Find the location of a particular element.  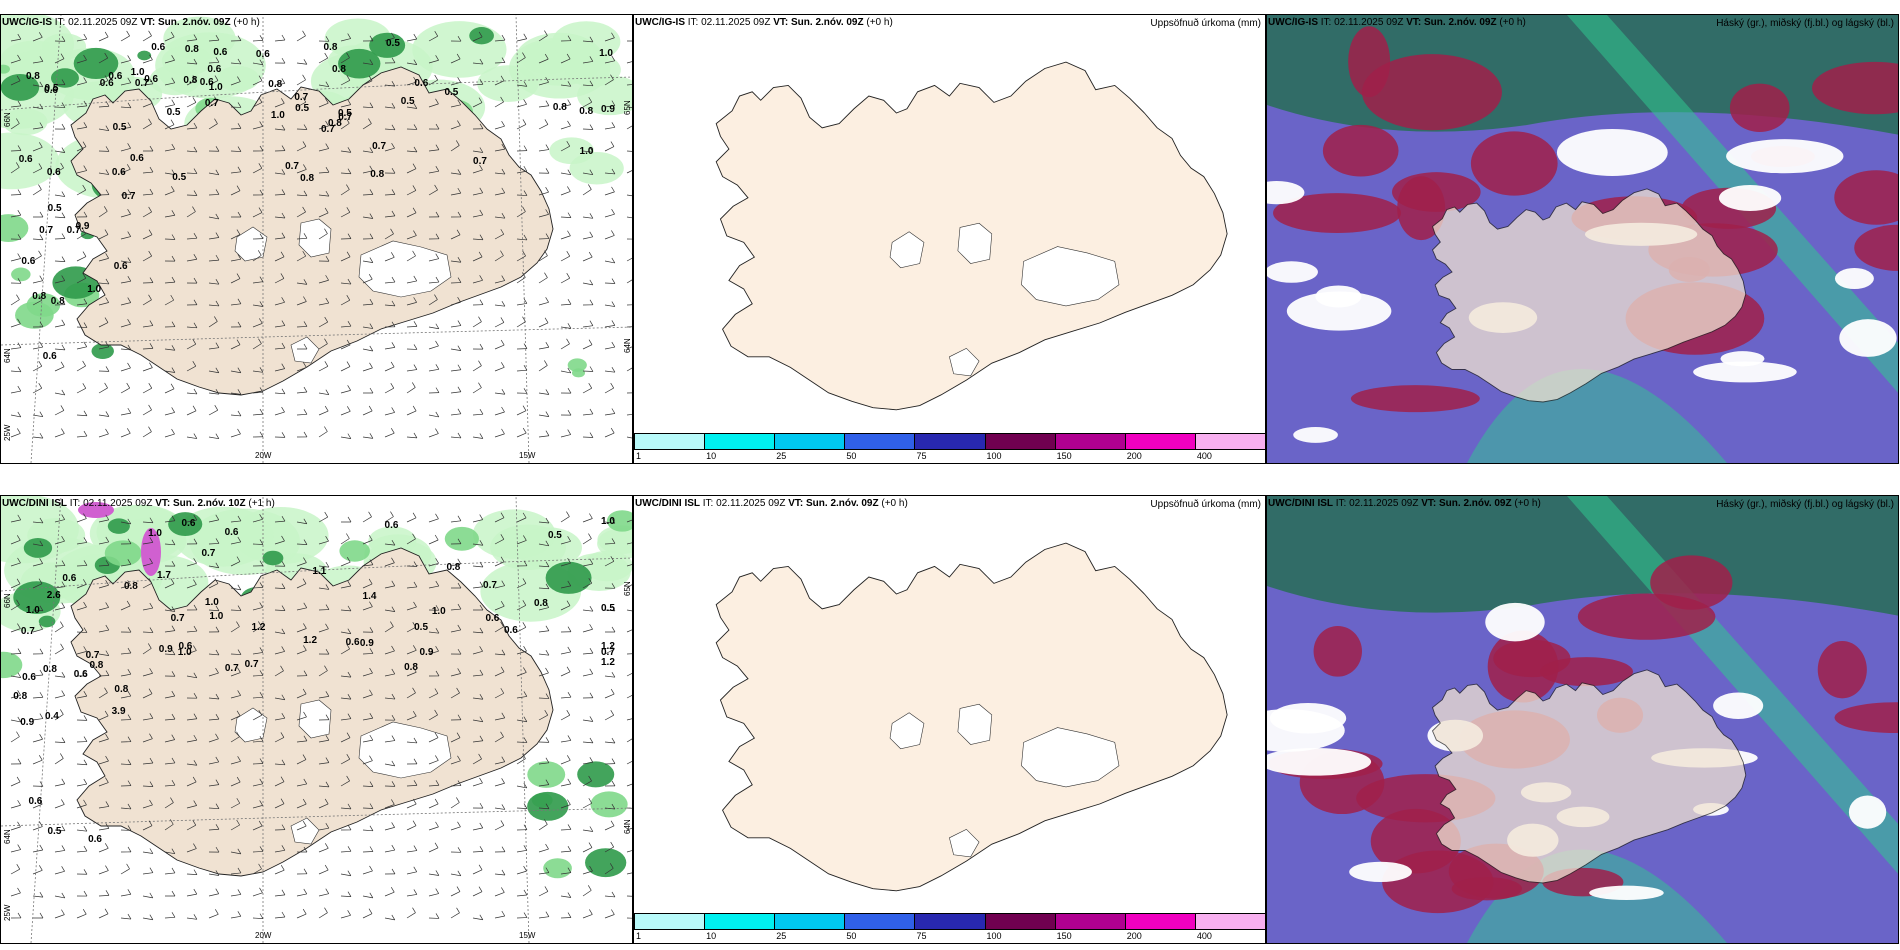

graticule-label: 64N is located at coordinates (7, 355).